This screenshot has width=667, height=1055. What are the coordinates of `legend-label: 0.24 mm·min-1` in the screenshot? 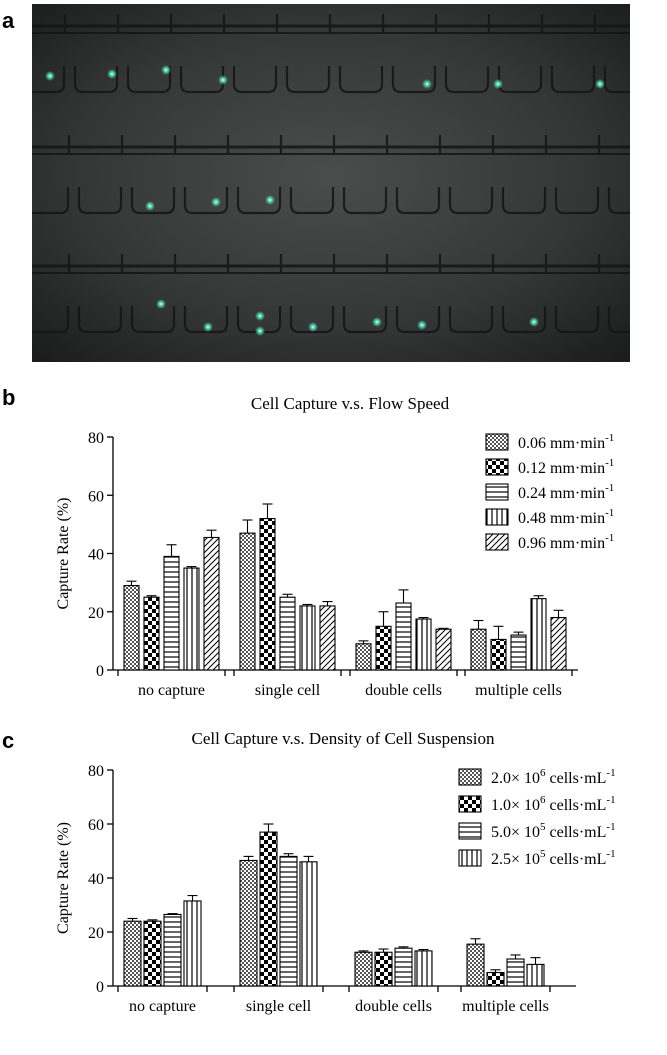 It's located at (566, 492).